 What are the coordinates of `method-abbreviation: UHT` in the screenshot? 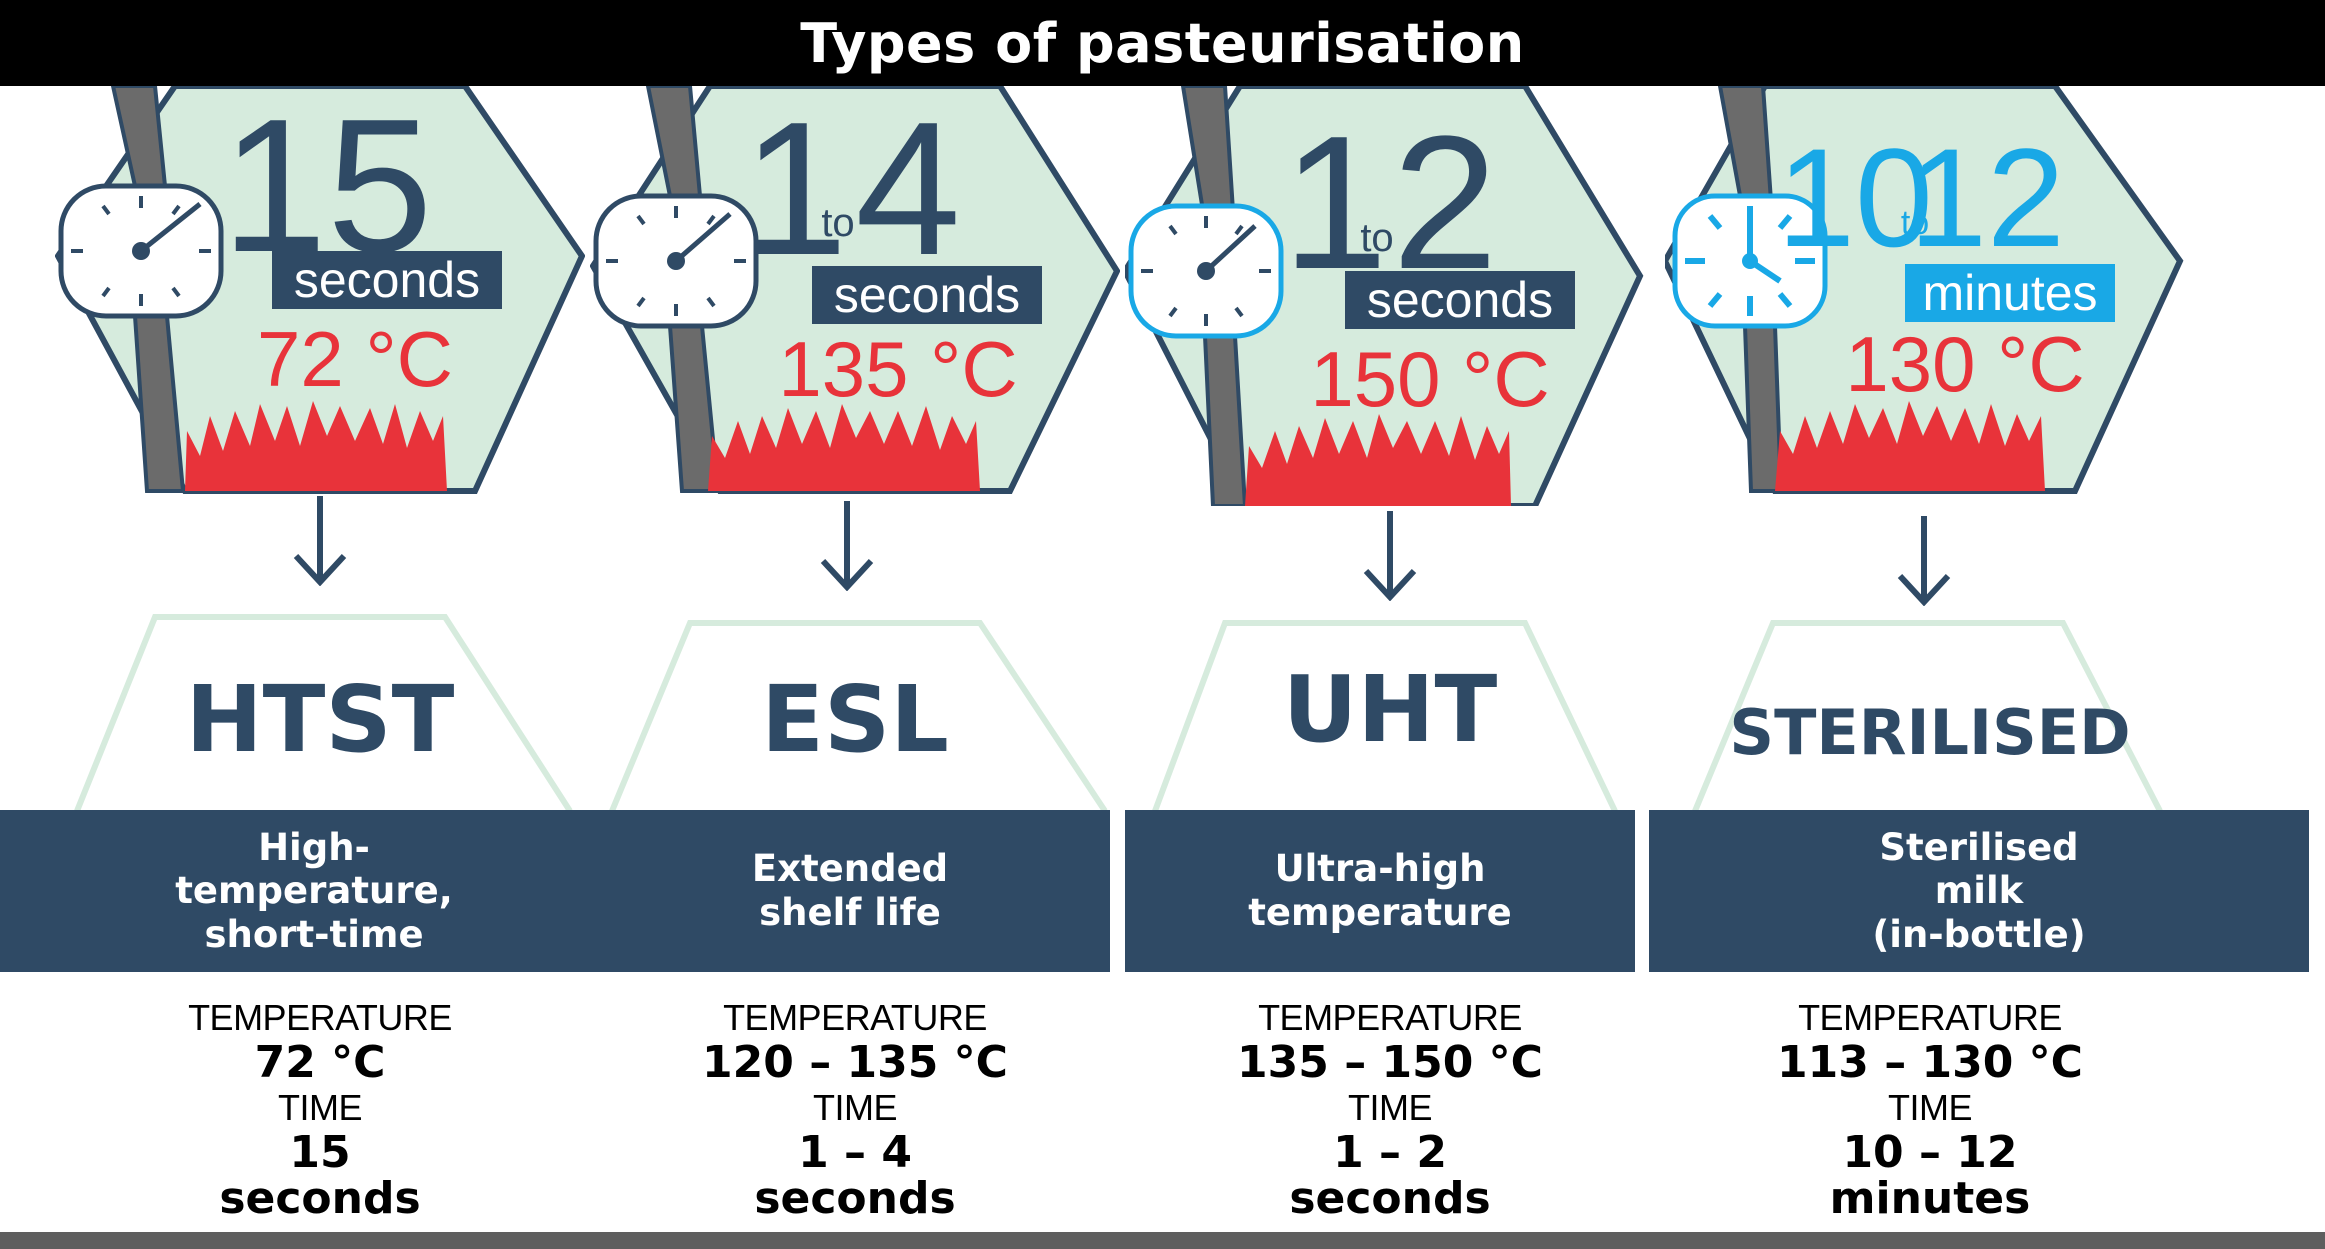 It's located at (1390, 709).